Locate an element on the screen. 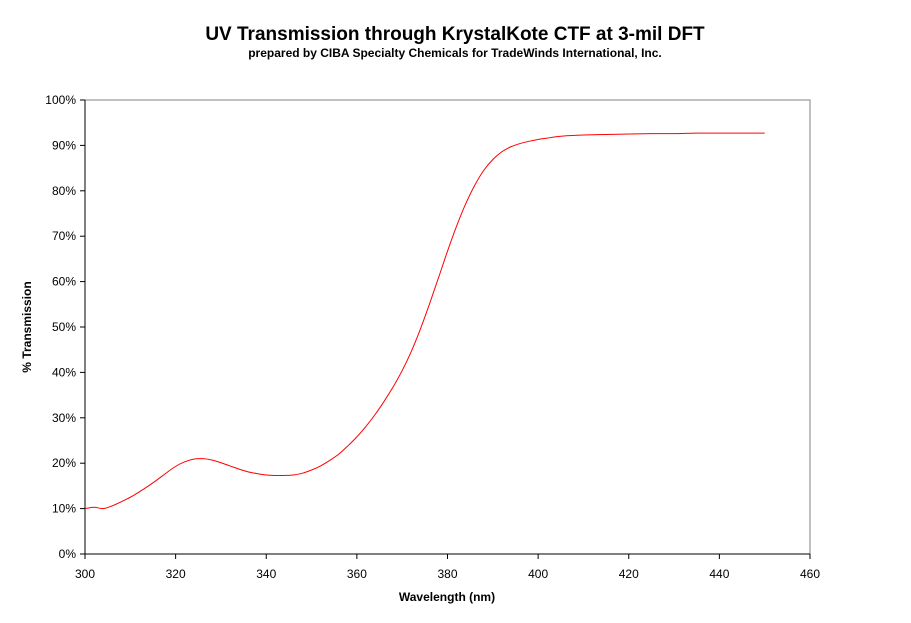 The height and width of the screenshot is (623, 911). y-tick-label: 20% is located at coordinates (64, 463).